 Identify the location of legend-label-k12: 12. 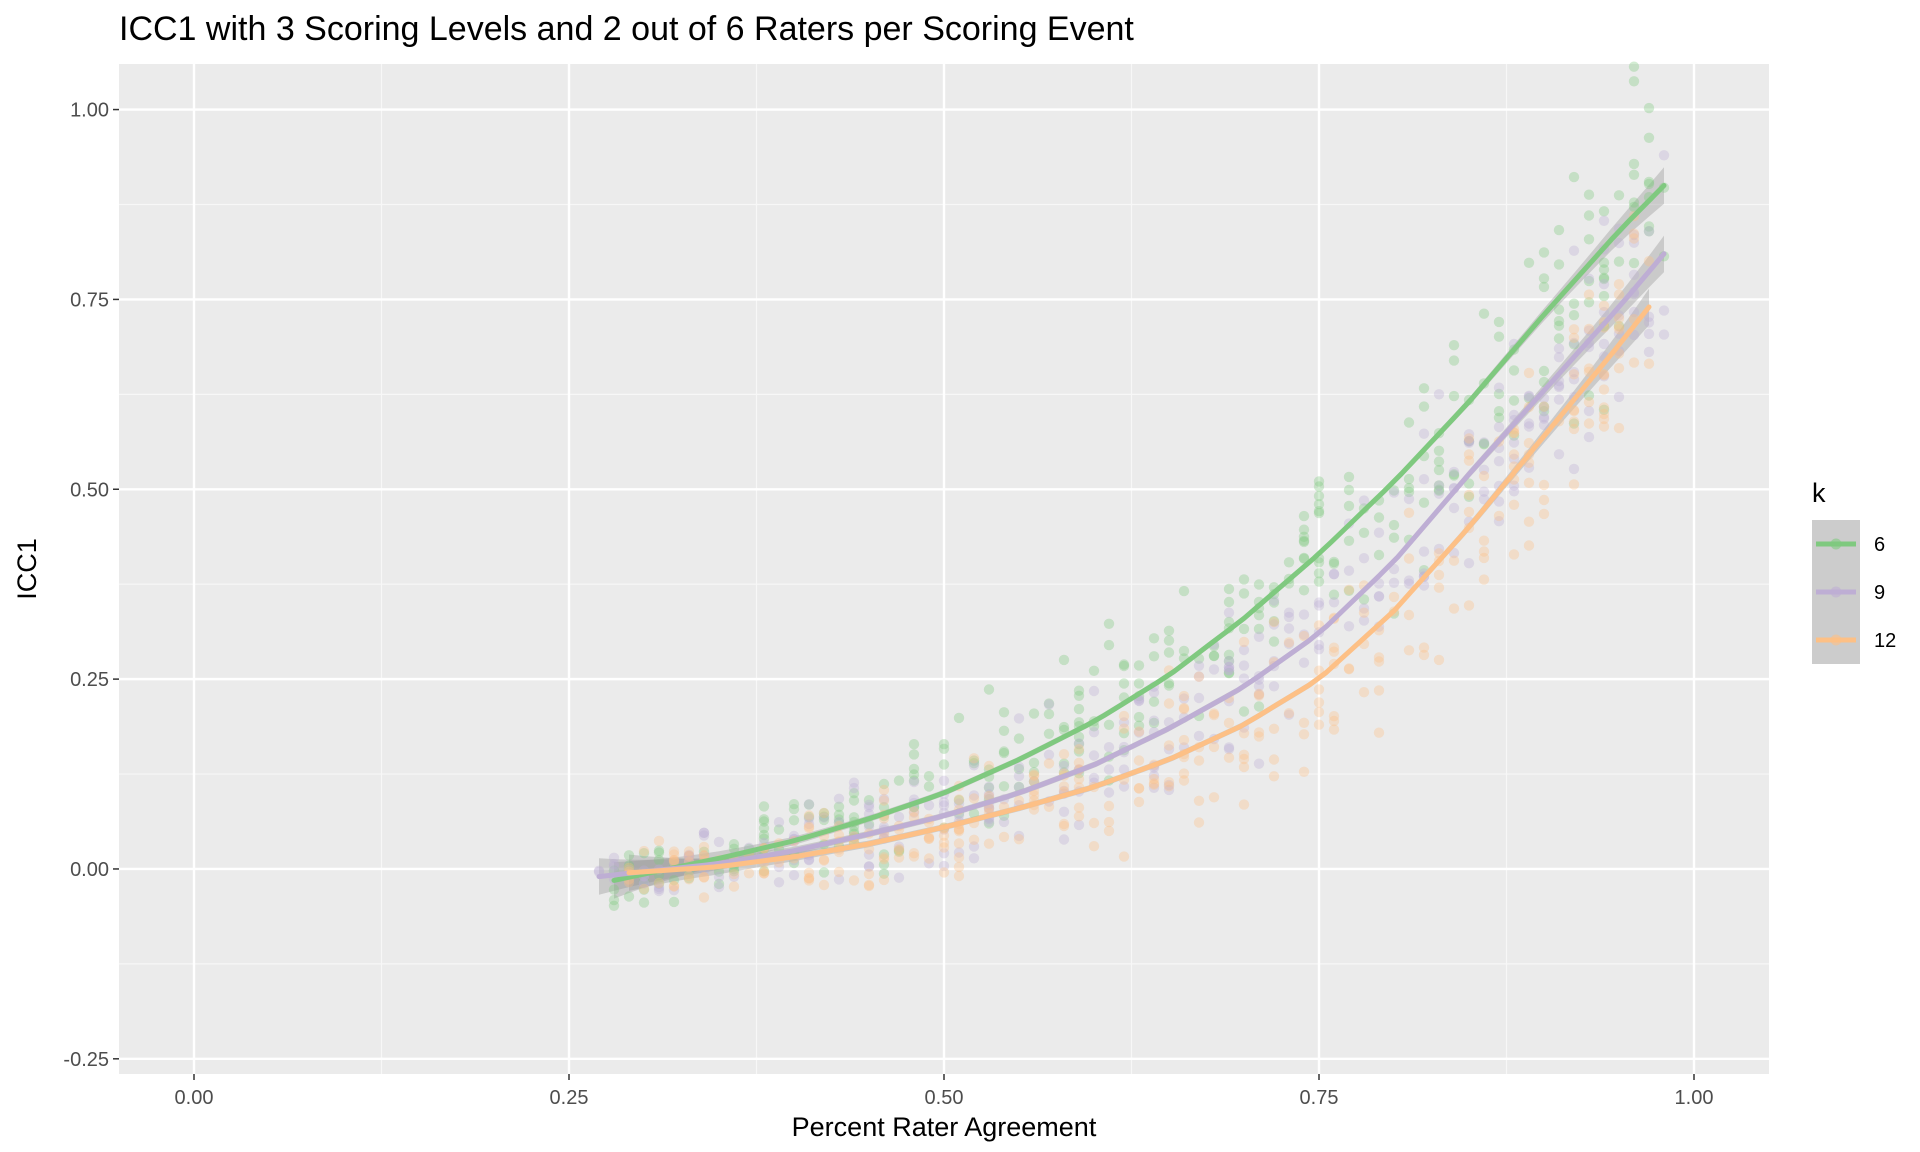
(1885, 641).